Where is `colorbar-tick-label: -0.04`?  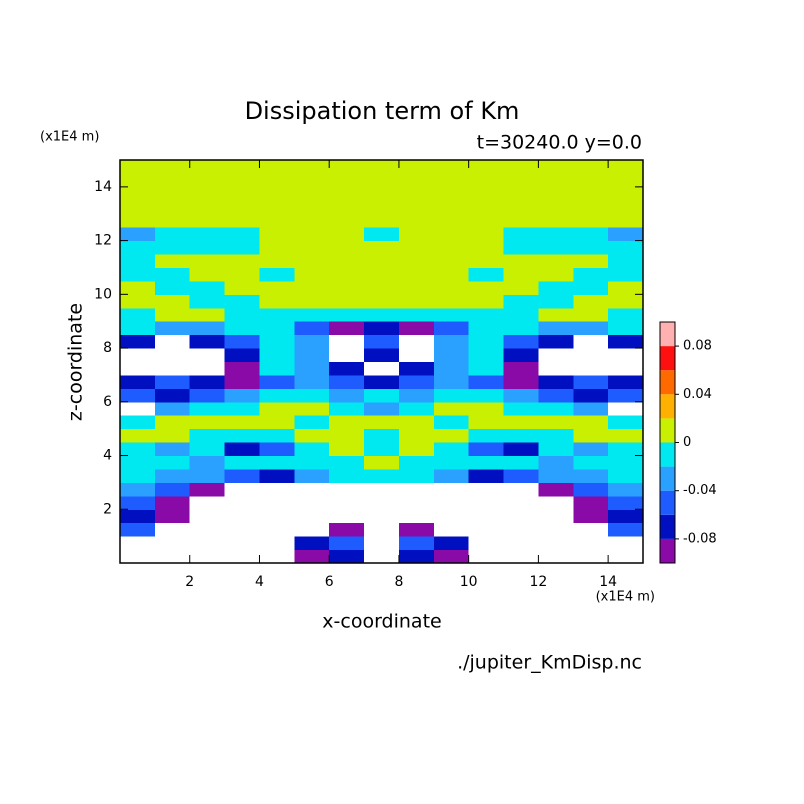
colorbar-tick-label: -0.04 is located at coordinates (700, 490).